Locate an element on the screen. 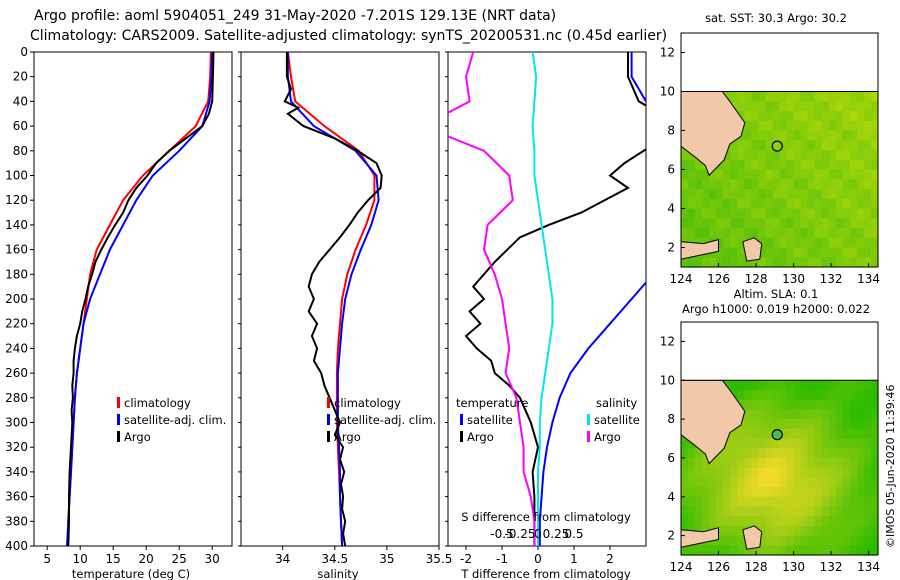  map-frame is located at coordinates (779, 150).